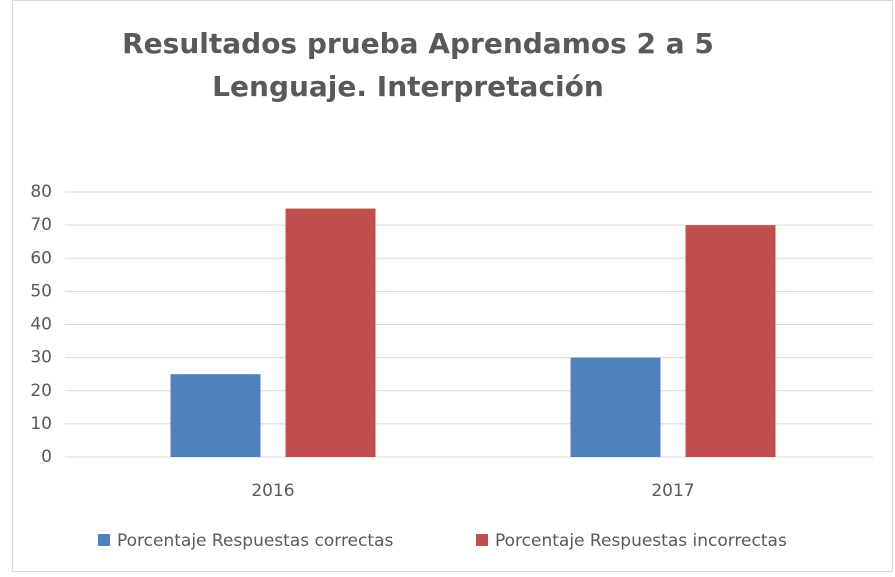 This screenshot has height=577, width=895. What do you see at coordinates (408, 86) in the screenshot?
I see `chart-title: Lenguaje. Interpretación` at bounding box center [408, 86].